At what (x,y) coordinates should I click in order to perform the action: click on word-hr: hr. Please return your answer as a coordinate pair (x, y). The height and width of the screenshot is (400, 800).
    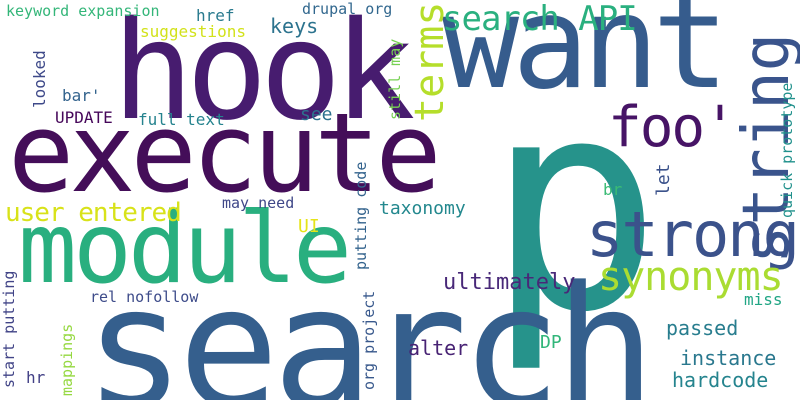
    Looking at the image, I should click on (36, 377).